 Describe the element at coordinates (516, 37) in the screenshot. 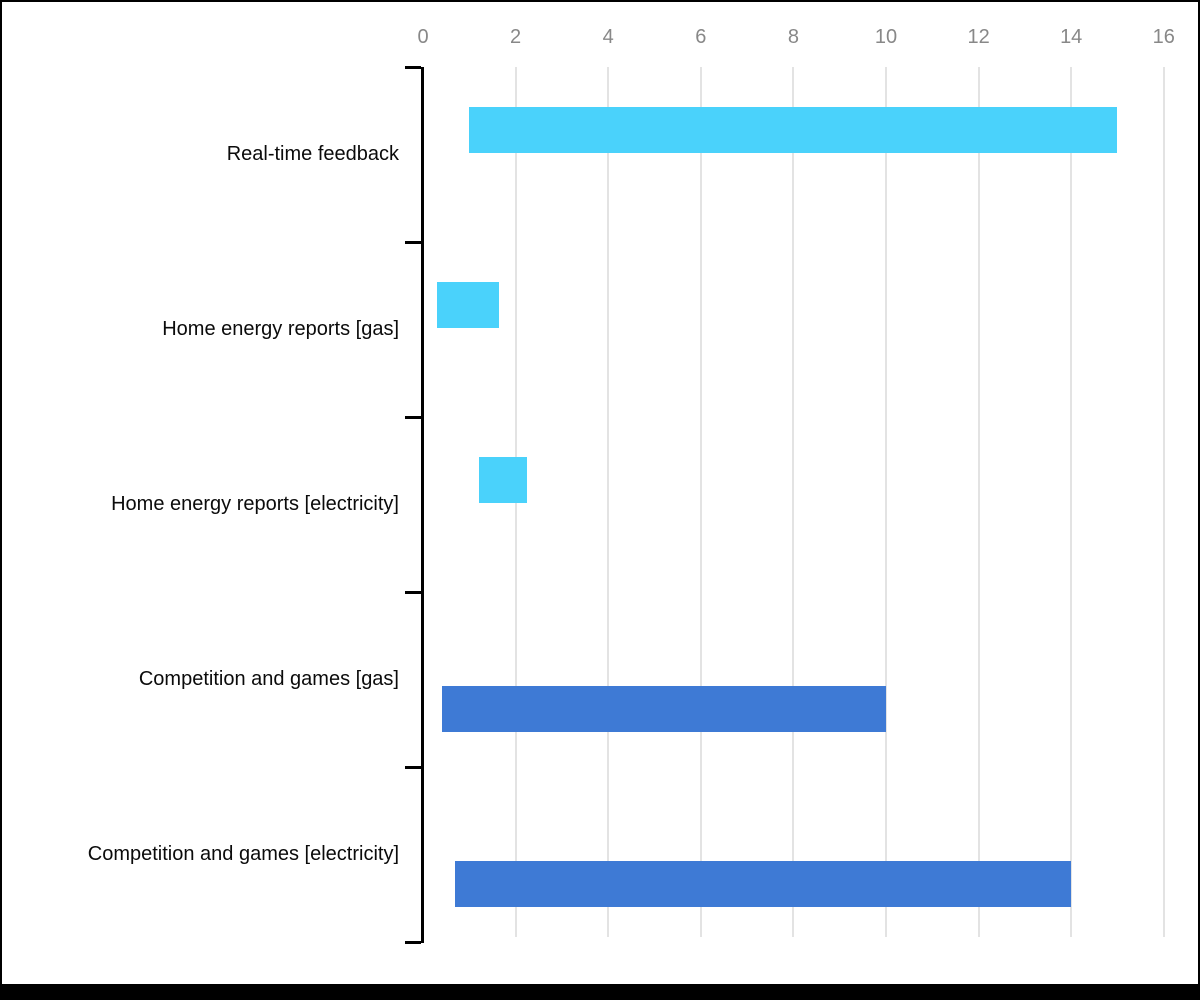

I see `x-axis-tick-label: 2` at that location.